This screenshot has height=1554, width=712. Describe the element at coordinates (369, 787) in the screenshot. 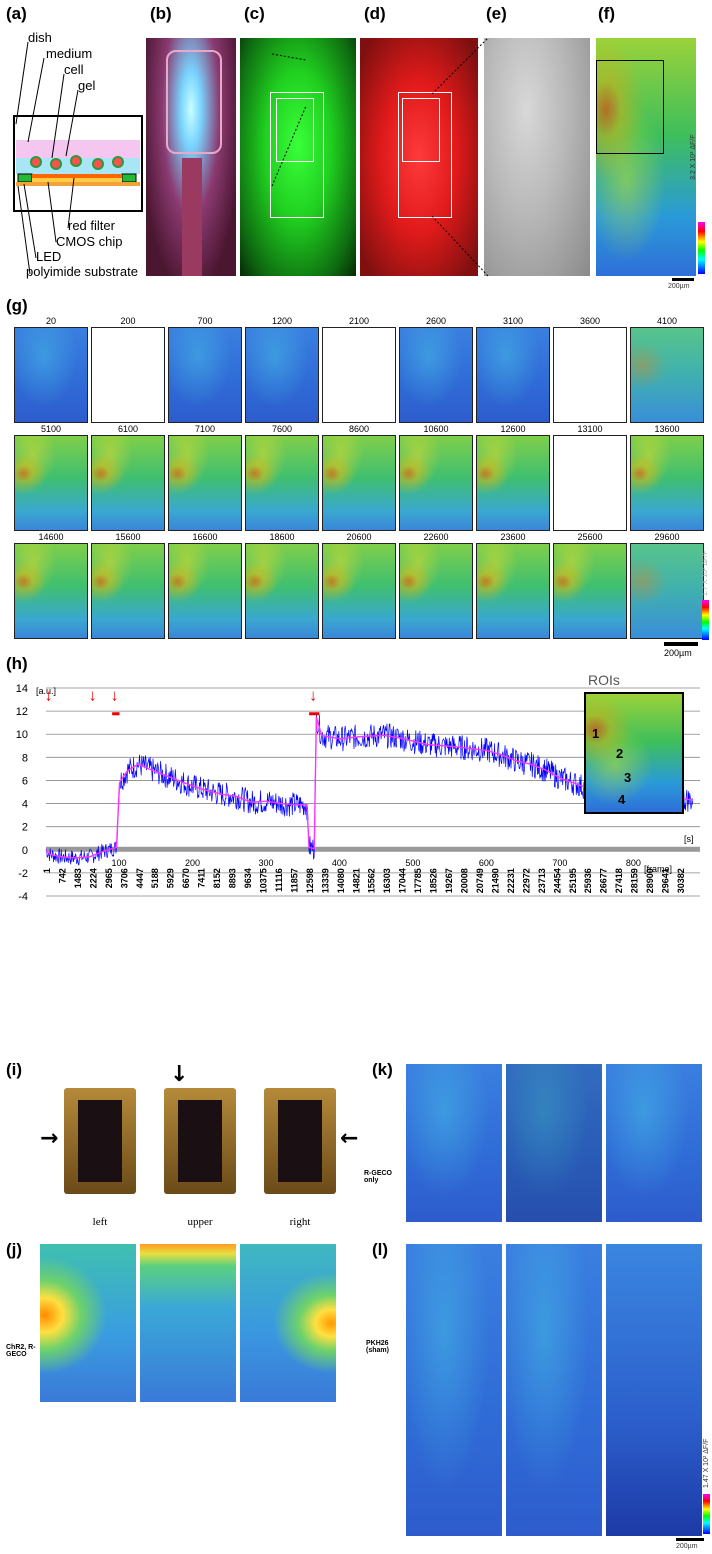

I see `mean-trace` at that location.